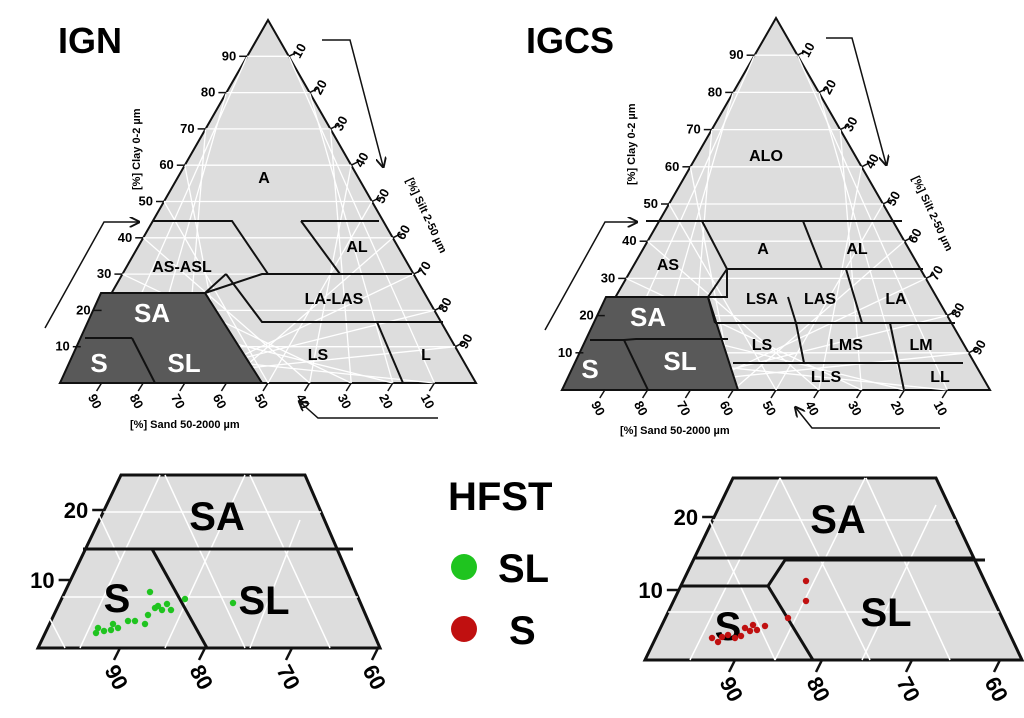 The width and height of the screenshot is (1024, 718). What do you see at coordinates (732, 689) in the screenshot?
I see `zoom2-sand-tick-label: 90` at bounding box center [732, 689].